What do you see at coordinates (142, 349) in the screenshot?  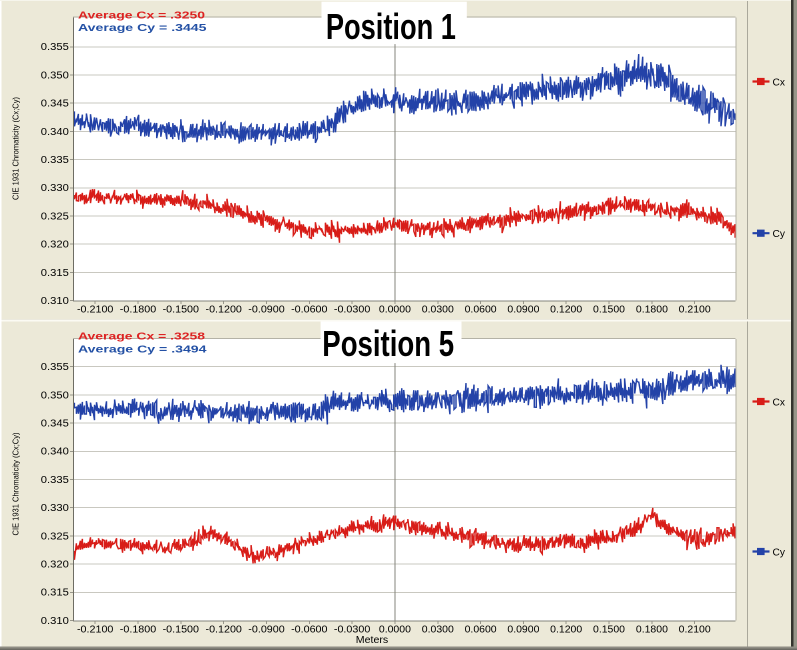 I see `svg-text: Average Cy = .3494` at bounding box center [142, 349].